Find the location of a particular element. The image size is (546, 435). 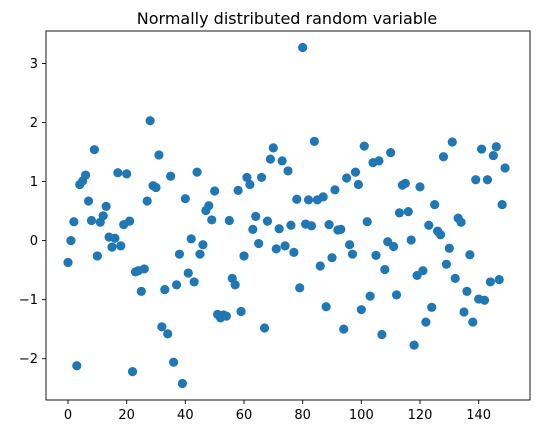

y-axis-ticks: −2 −1 0 1 2 3 is located at coordinates (32, 212).